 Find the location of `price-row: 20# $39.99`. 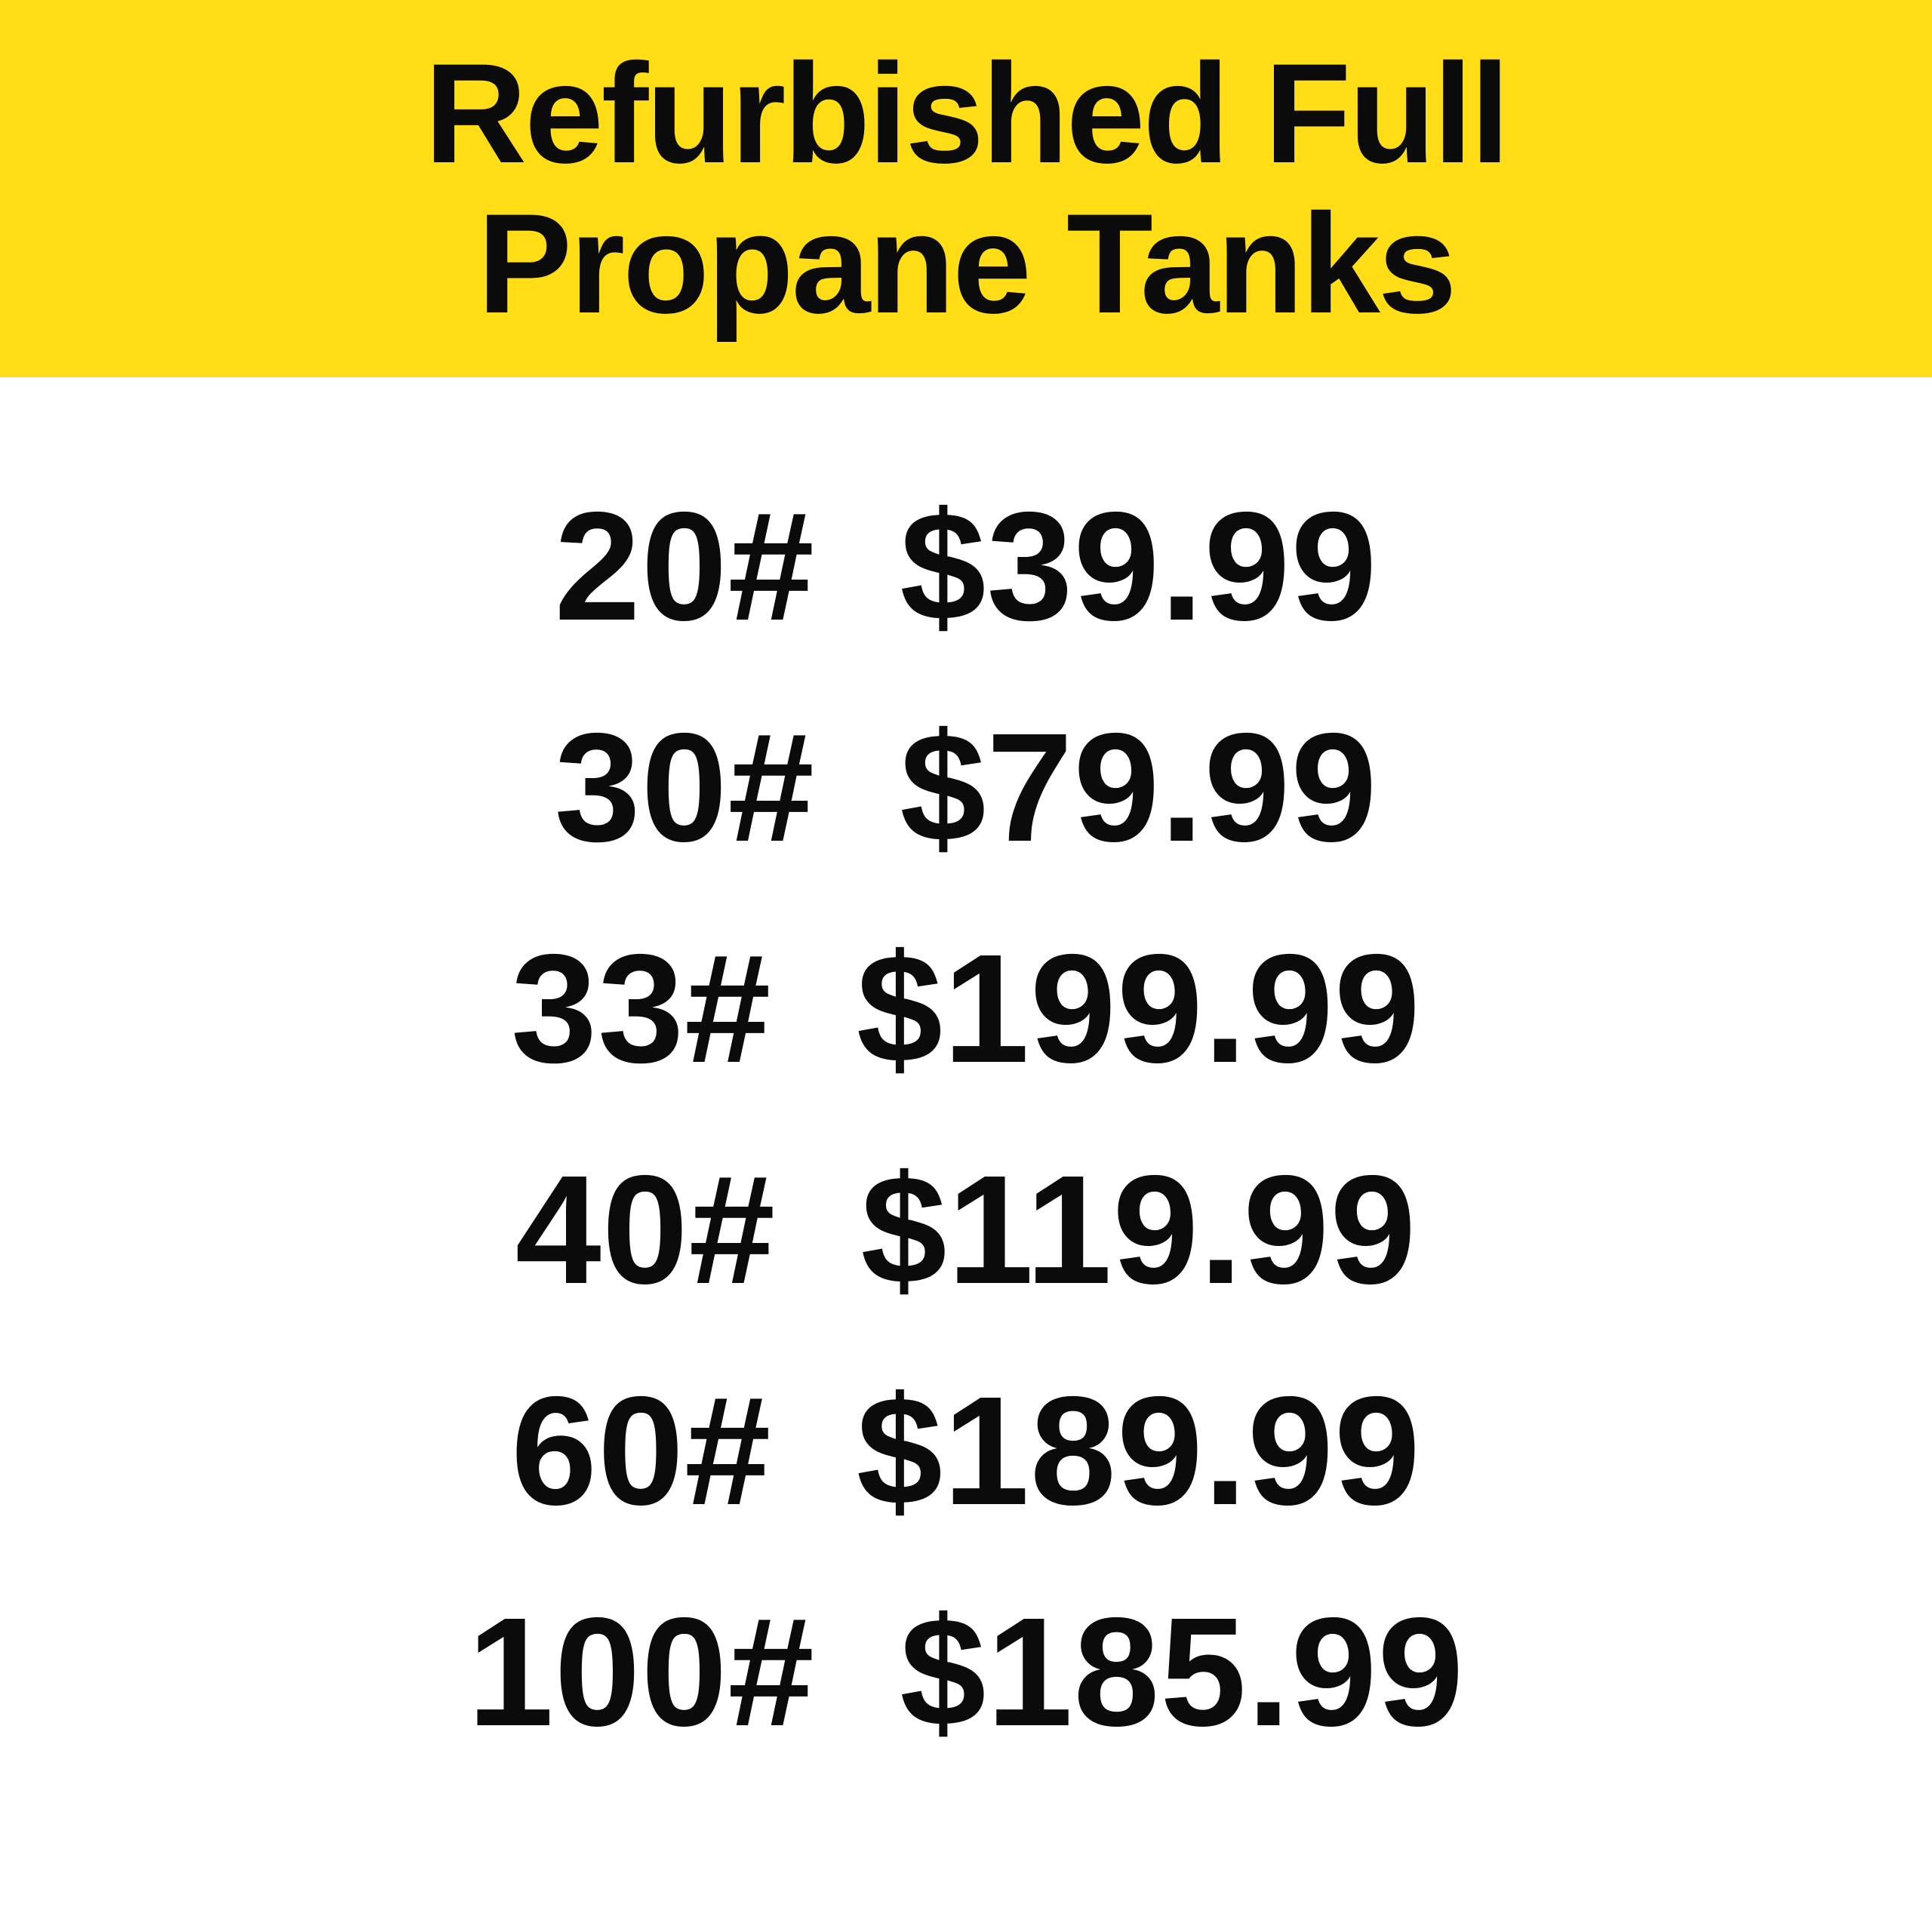

price-row: 20# $39.99 is located at coordinates (966, 566).